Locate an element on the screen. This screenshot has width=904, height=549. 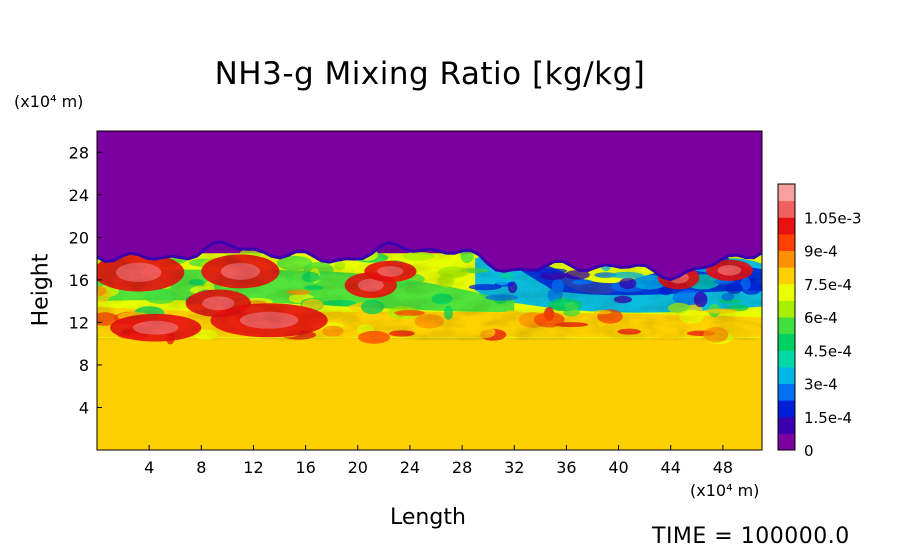
x-tick-label: 16 is located at coordinates (305, 467).